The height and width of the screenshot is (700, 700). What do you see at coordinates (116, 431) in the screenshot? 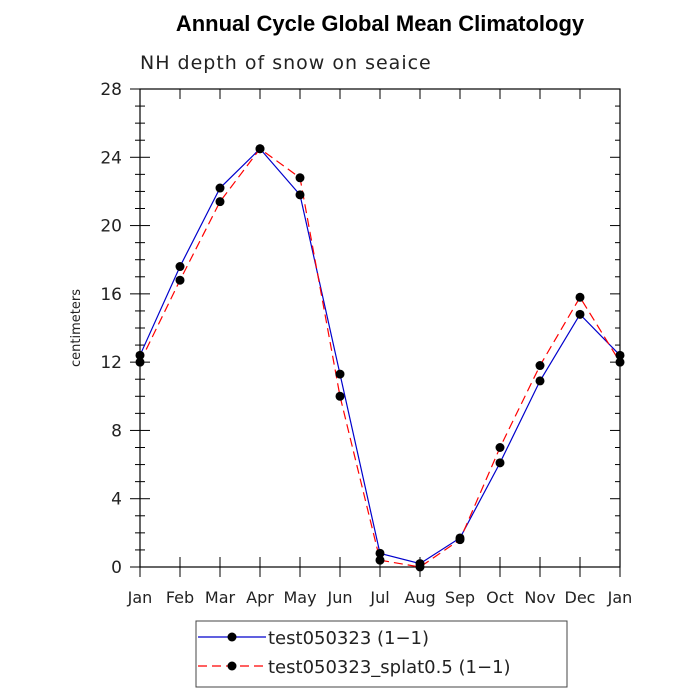
I see `y-tick-label: 8` at bounding box center [116, 431].